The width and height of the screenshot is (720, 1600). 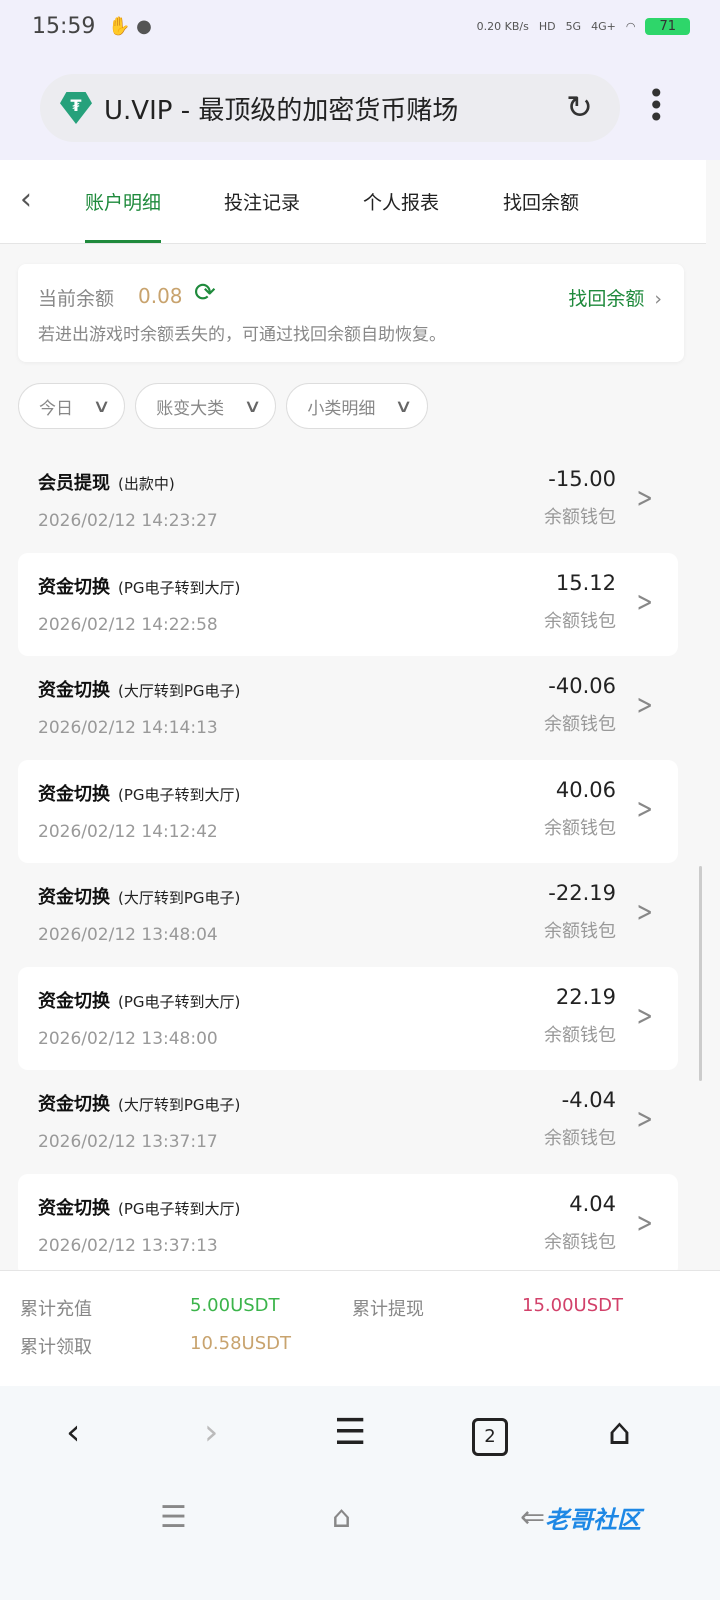 I want to click on record-amount: 15.12, so click(x=585, y=582).